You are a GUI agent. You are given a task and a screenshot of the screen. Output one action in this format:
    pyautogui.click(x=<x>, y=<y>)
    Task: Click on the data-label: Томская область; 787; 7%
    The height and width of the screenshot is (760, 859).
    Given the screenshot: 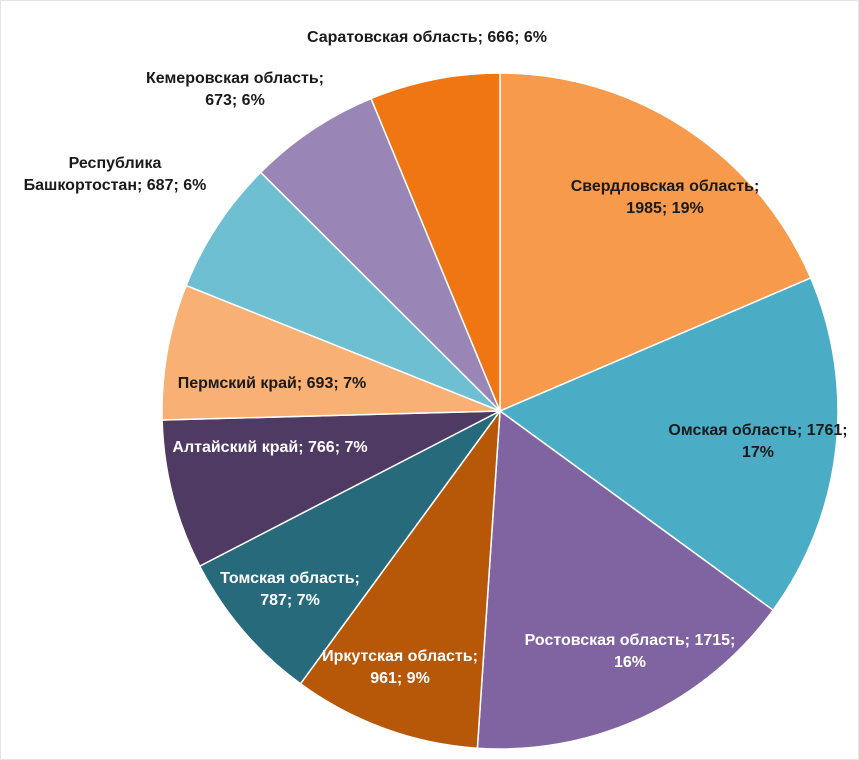 What is the action you would take?
    pyautogui.click(x=290, y=589)
    